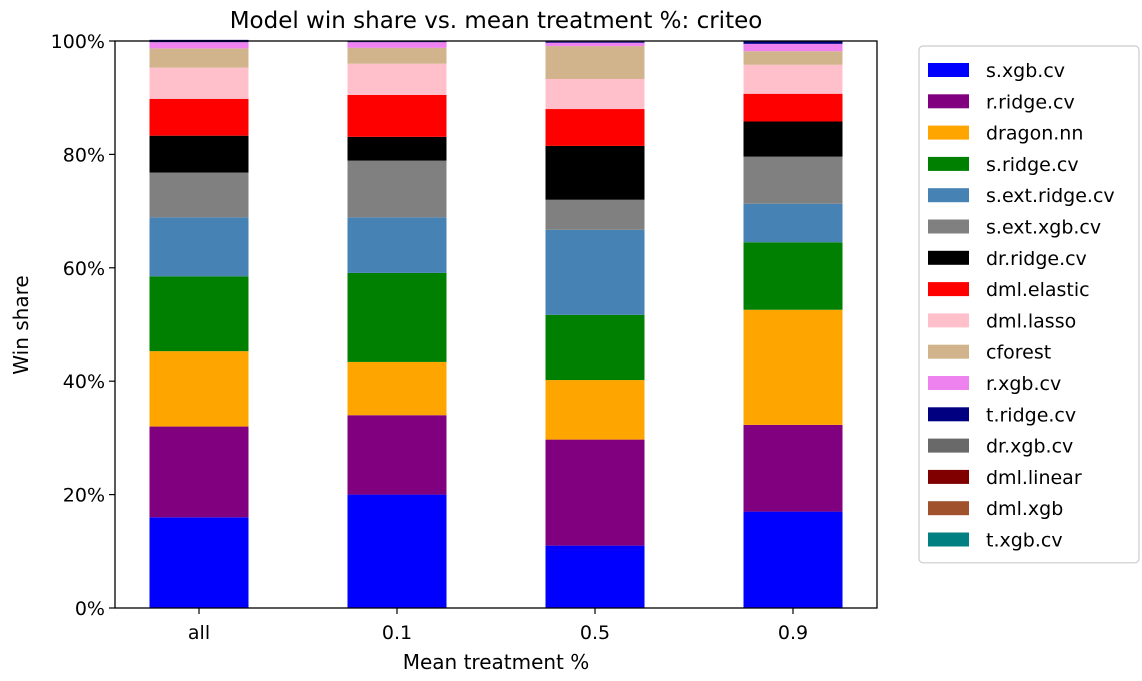  Describe the element at coordinates (199, 562) in the screenshot. I see `bar-segment-s-xgb-cv-all` at that location.